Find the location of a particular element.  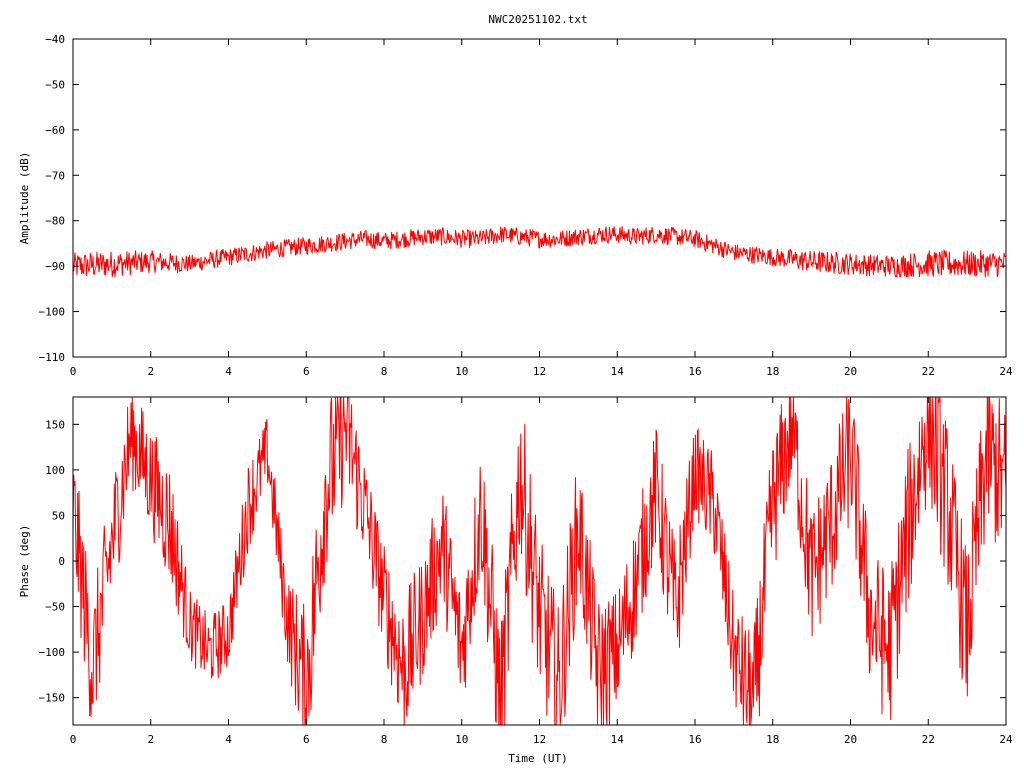

phase-y-tick-label: −150 is located at coordinates (52, 698).